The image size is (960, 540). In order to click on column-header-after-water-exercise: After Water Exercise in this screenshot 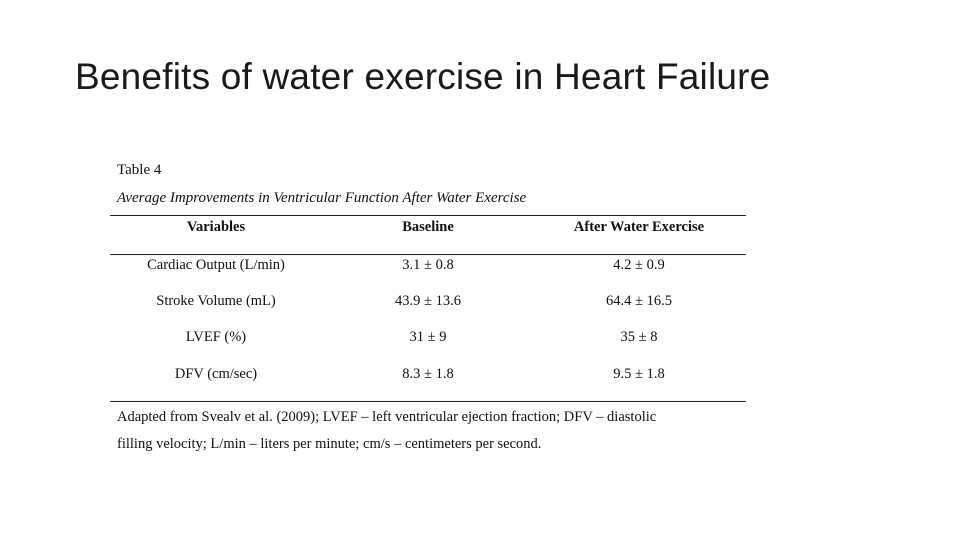, I will do `click(639, 227)`.